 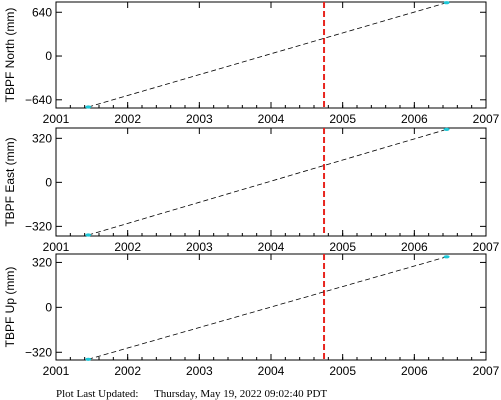 I want to click on y-tick-label: 640, so click(x=42, y=12).